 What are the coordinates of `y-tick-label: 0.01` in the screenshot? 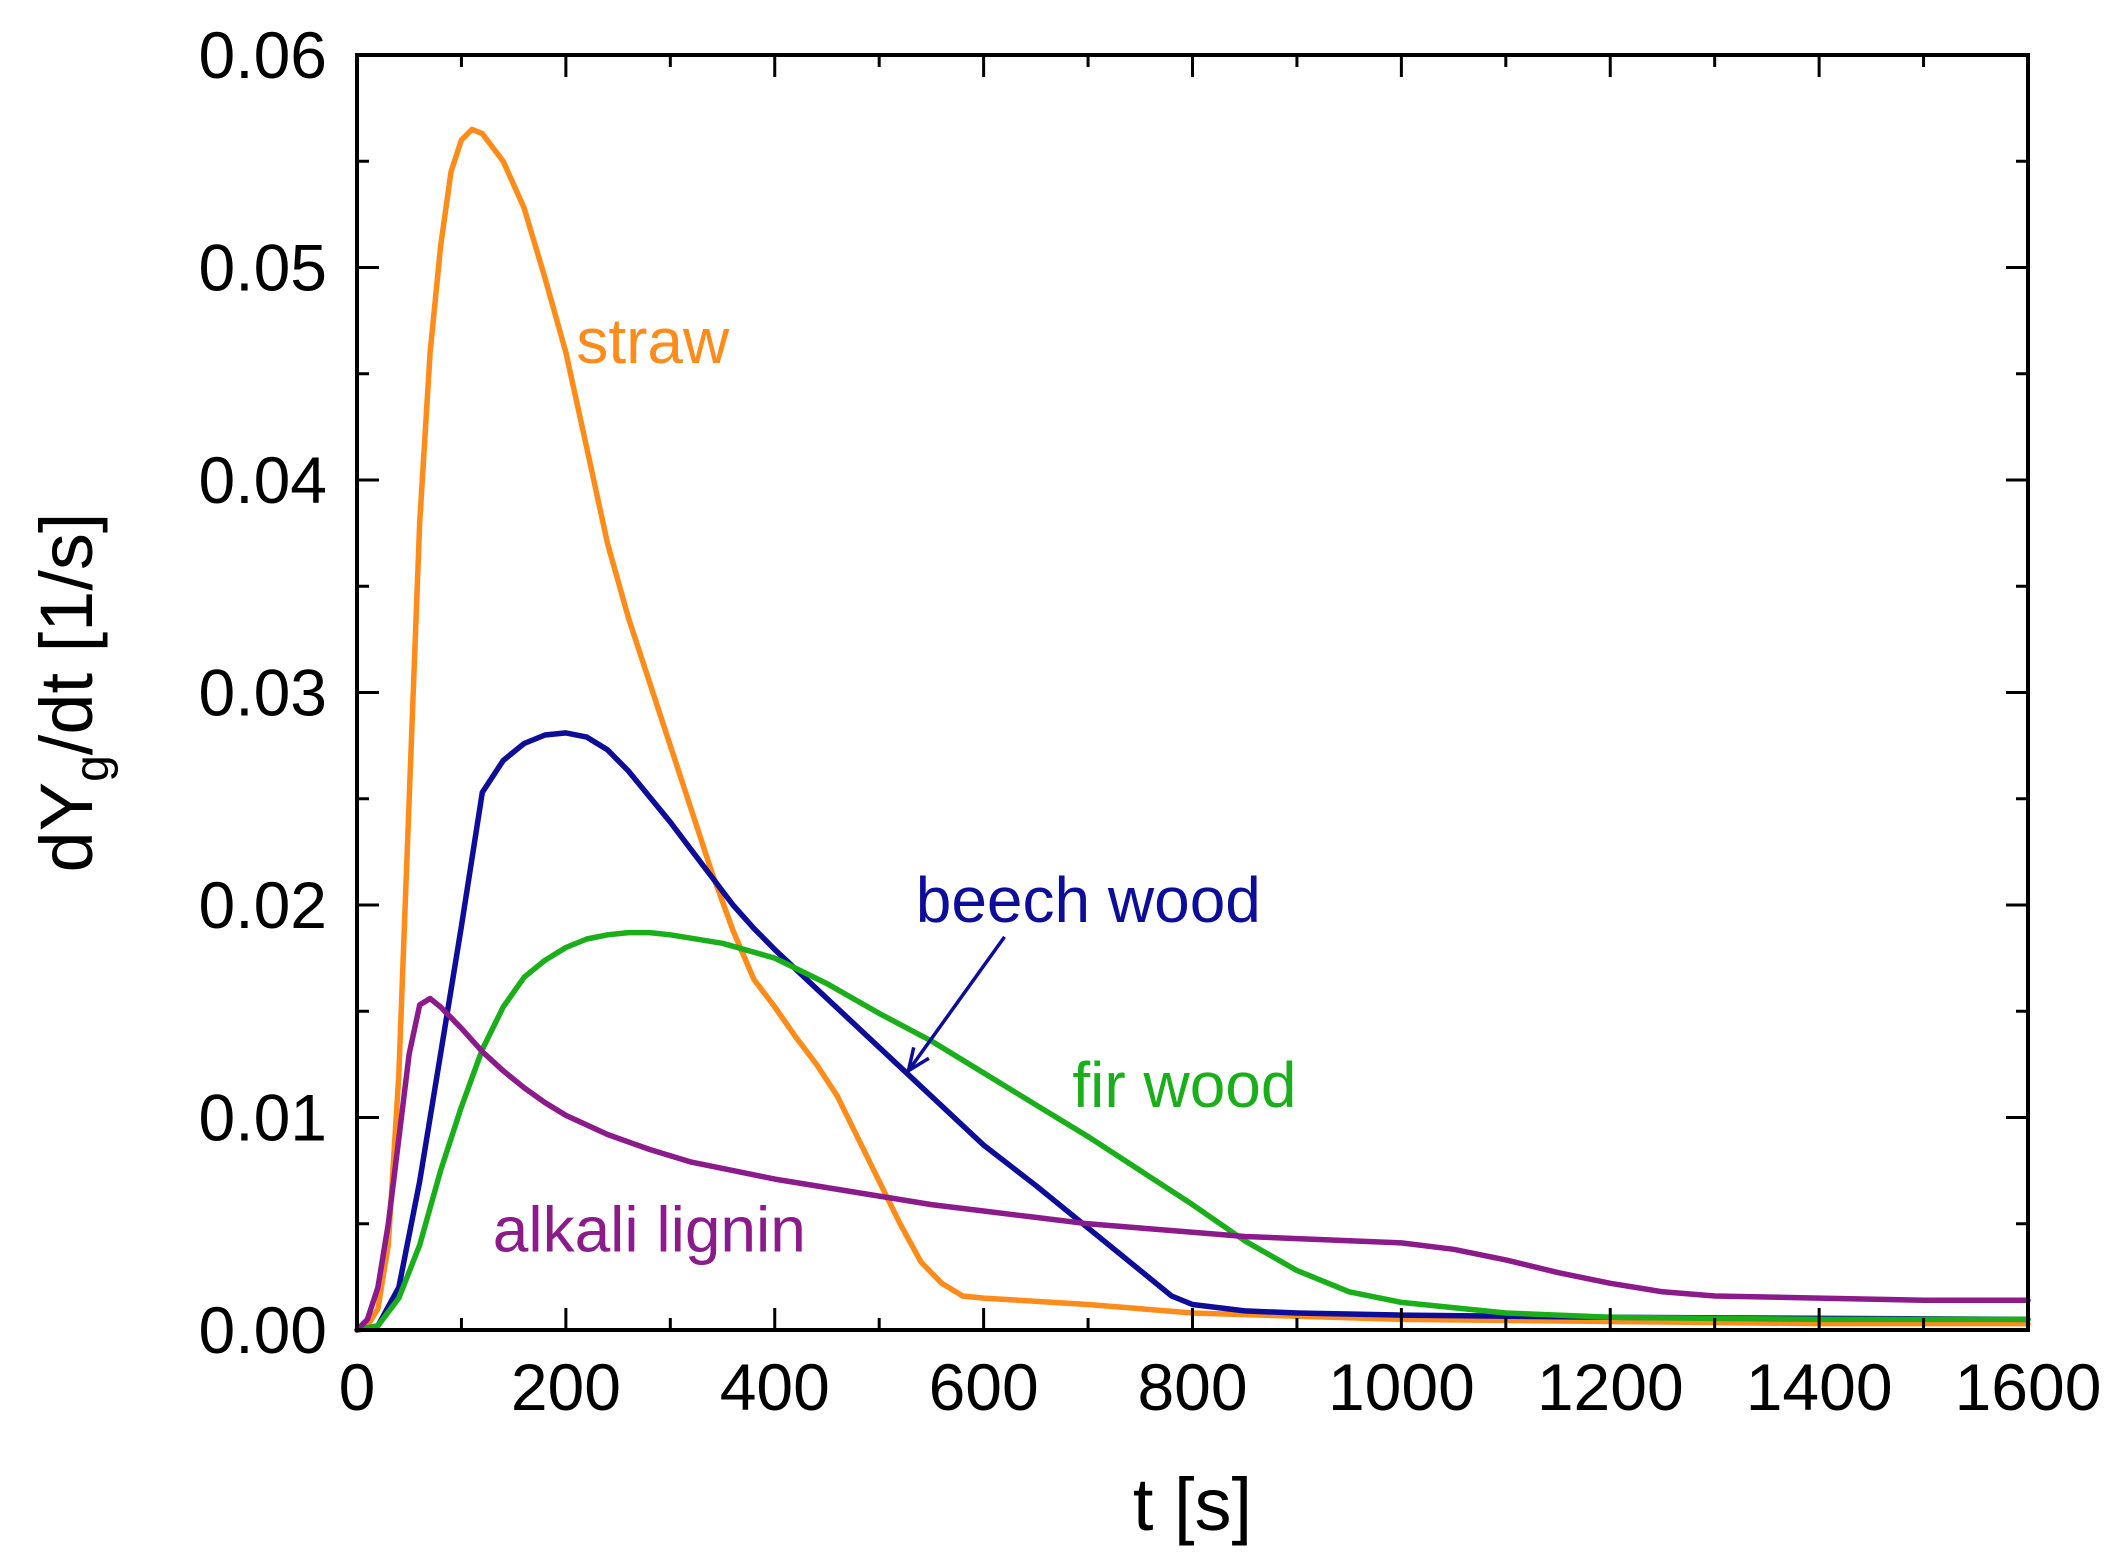 It's located at (263, 1118).